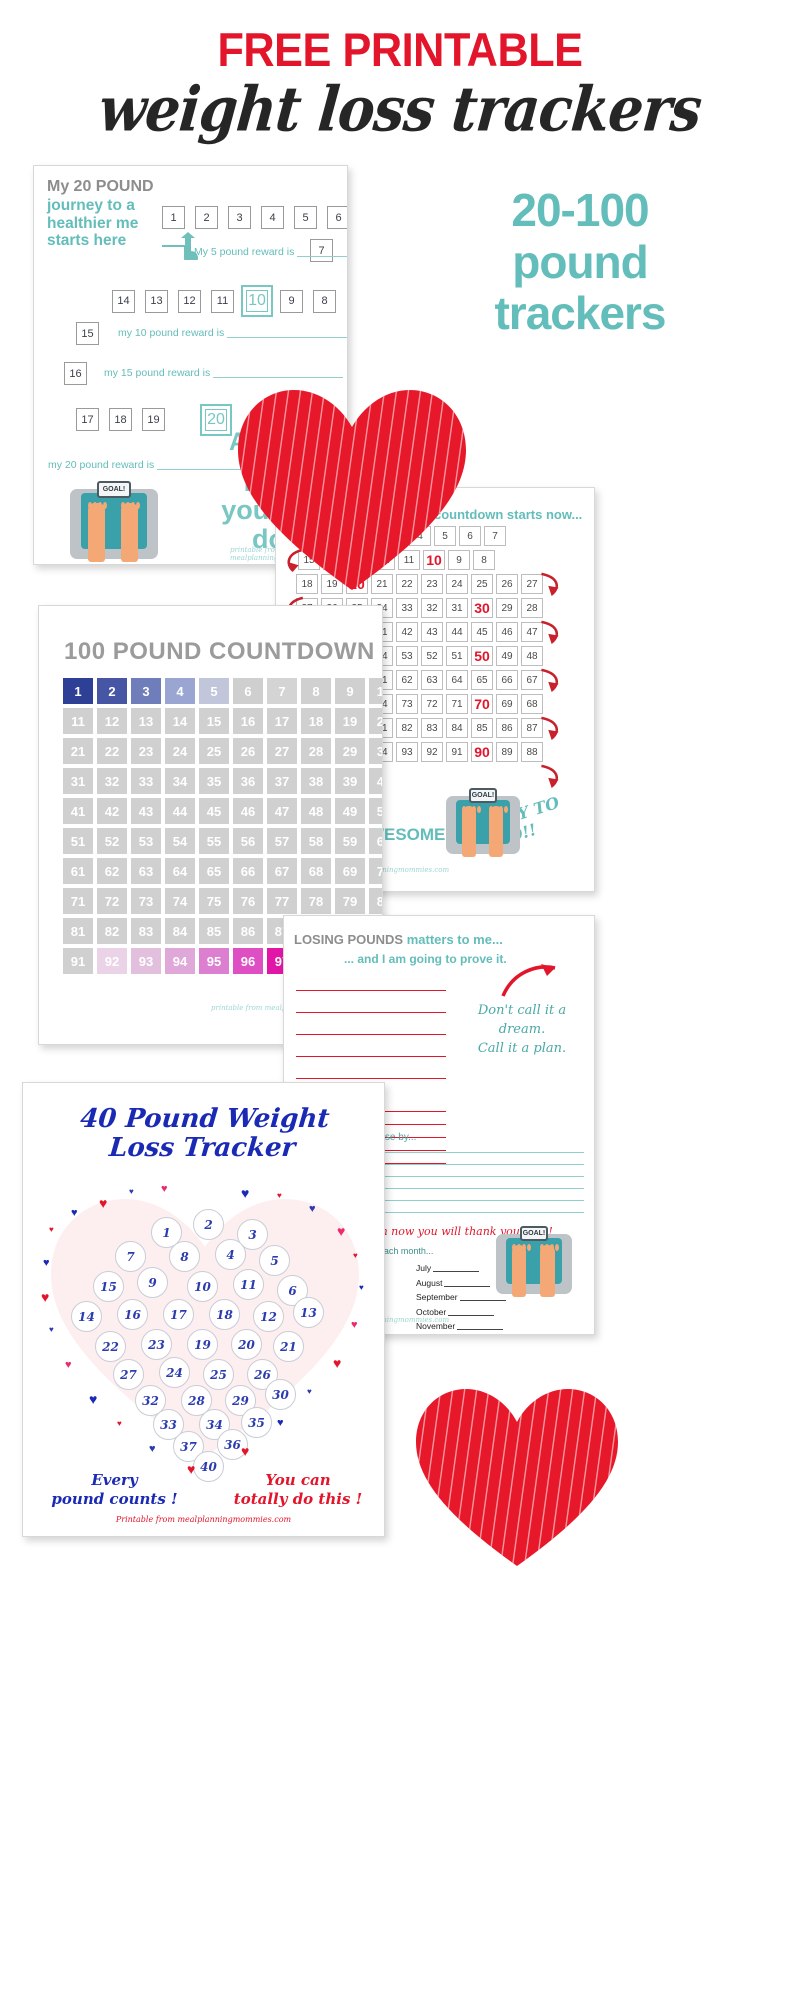  What do you see at coordinates (256, 1422) in the screenshot?
I see `cardheart-circle-35: 35` at bounding box center [256, 1422].